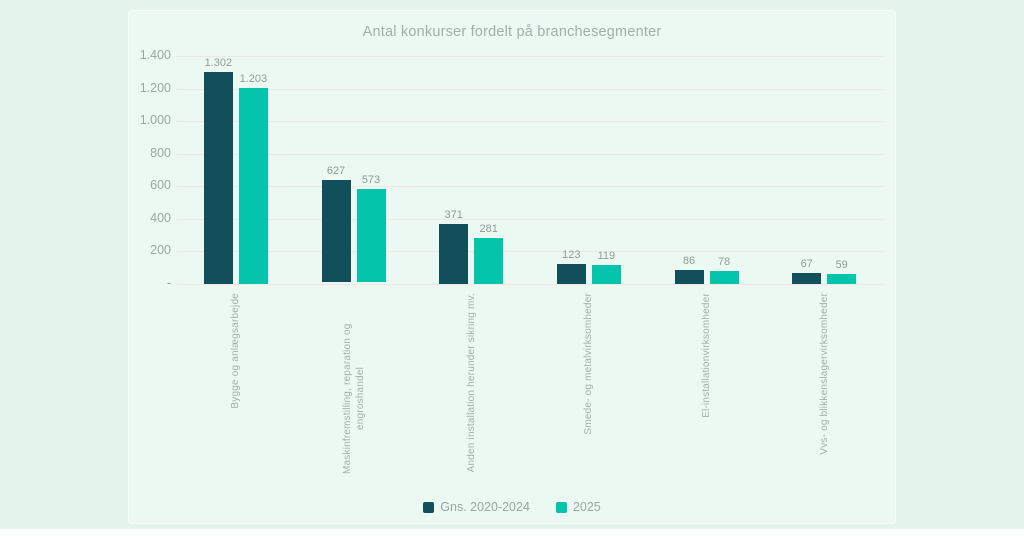 Image resolution: width=1024 pixels, height=536 pixels. I want to click on category-label-area: Smede- og metalvirksomheder, so click(589, 395).